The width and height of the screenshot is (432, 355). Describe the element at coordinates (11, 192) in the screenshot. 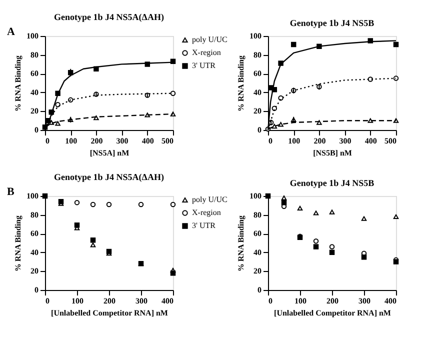

I see `text: B` at that location.